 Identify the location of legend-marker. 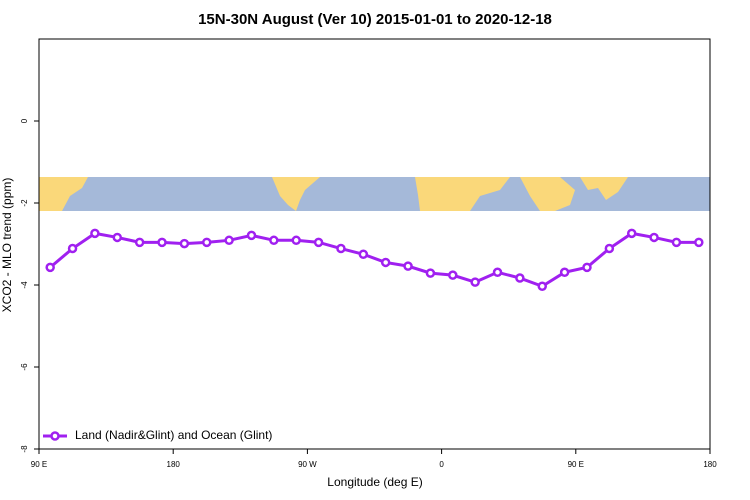
(55, 436).